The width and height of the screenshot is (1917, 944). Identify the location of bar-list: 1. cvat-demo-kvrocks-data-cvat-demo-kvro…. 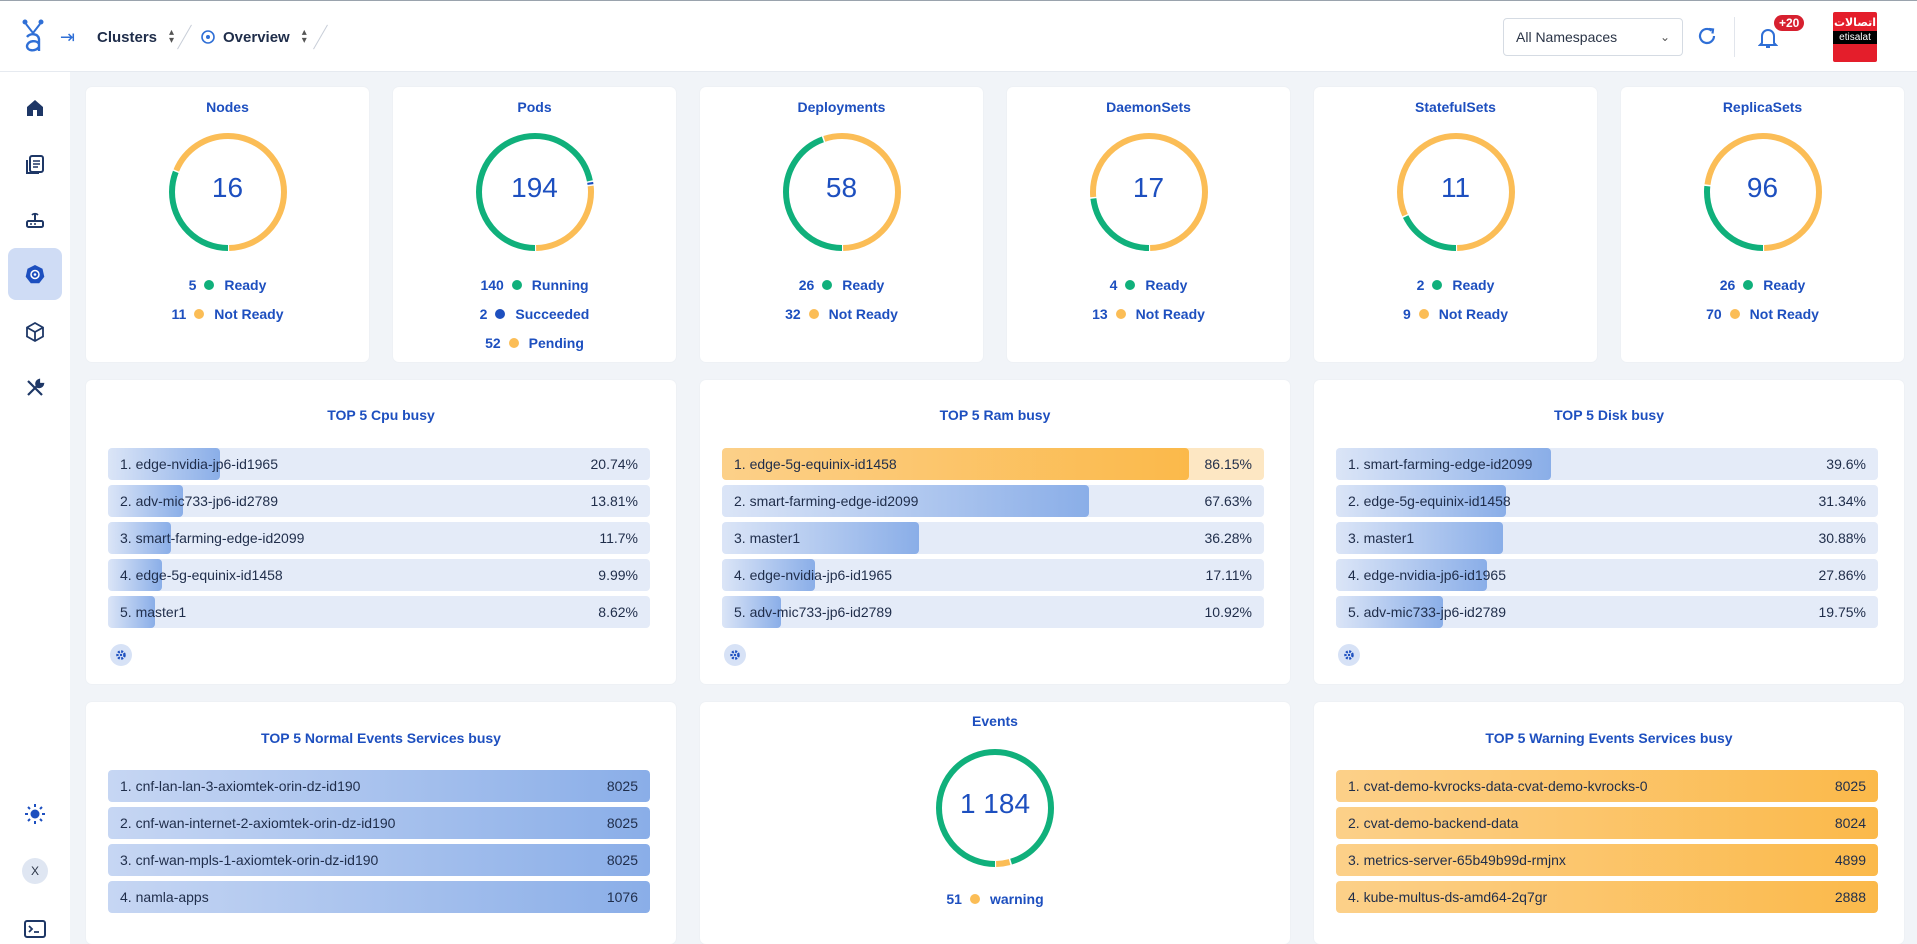
(1609, 823).